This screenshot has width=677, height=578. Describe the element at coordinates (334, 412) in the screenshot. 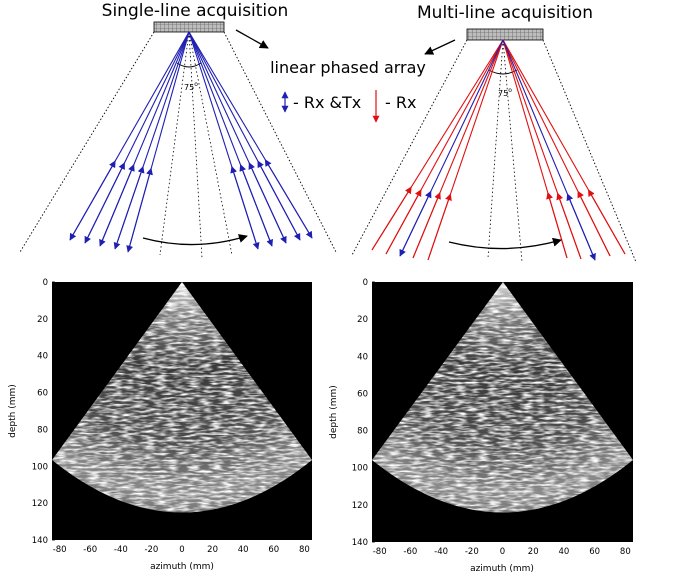

I see `y-axis-label-right: depth (mm)` at that location.